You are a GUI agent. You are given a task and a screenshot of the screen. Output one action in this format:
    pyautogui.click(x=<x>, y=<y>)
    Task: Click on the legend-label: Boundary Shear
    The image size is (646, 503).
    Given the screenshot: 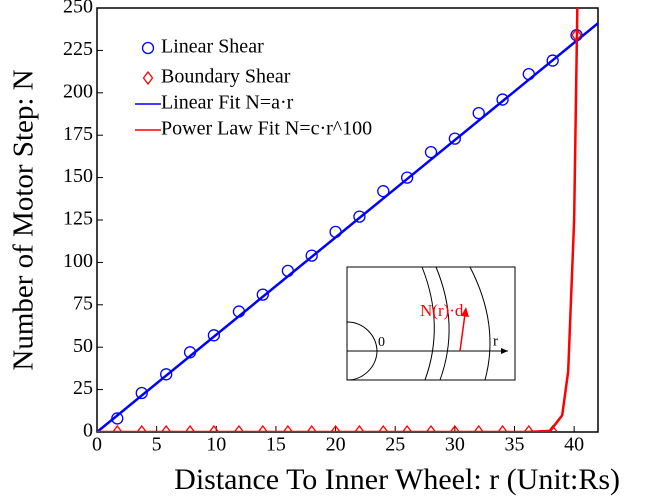 What is the action you would take?
    pyautogui.click(x=226, y=77)
    